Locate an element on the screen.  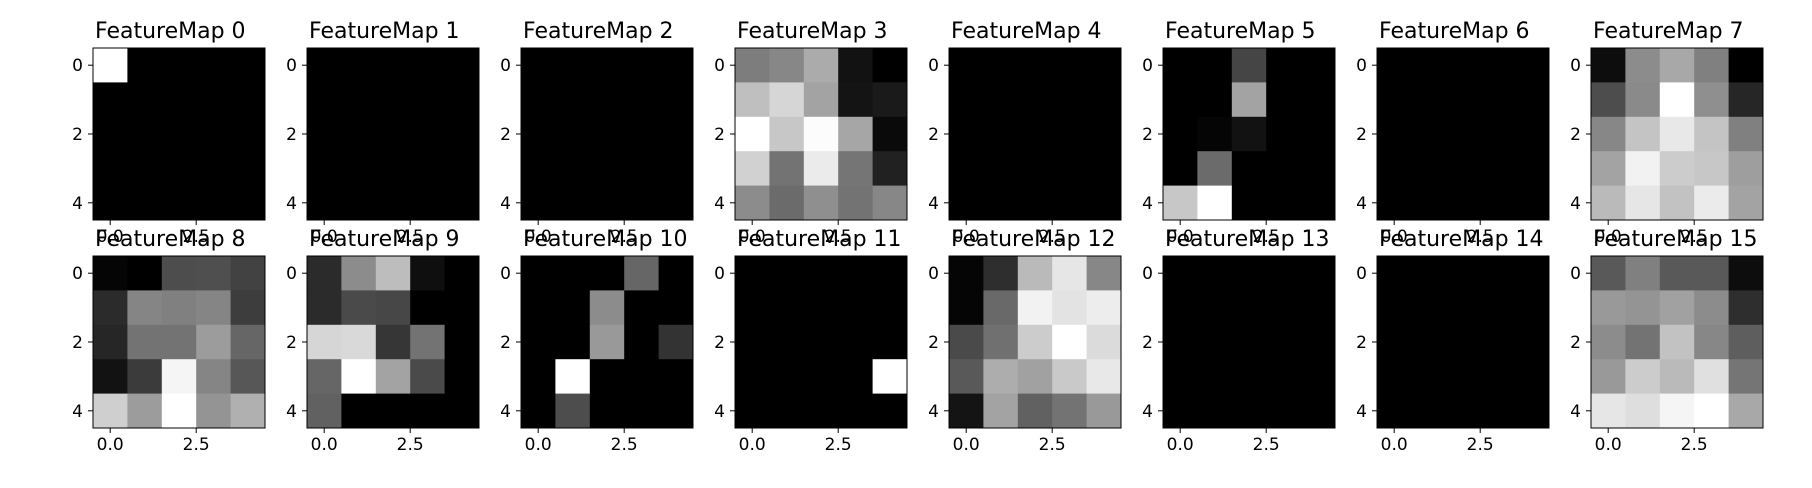
feature-map-panel-2: FeatureMap 2 0 2 4 0.0 2.5 is located at coordinates (597, 133).